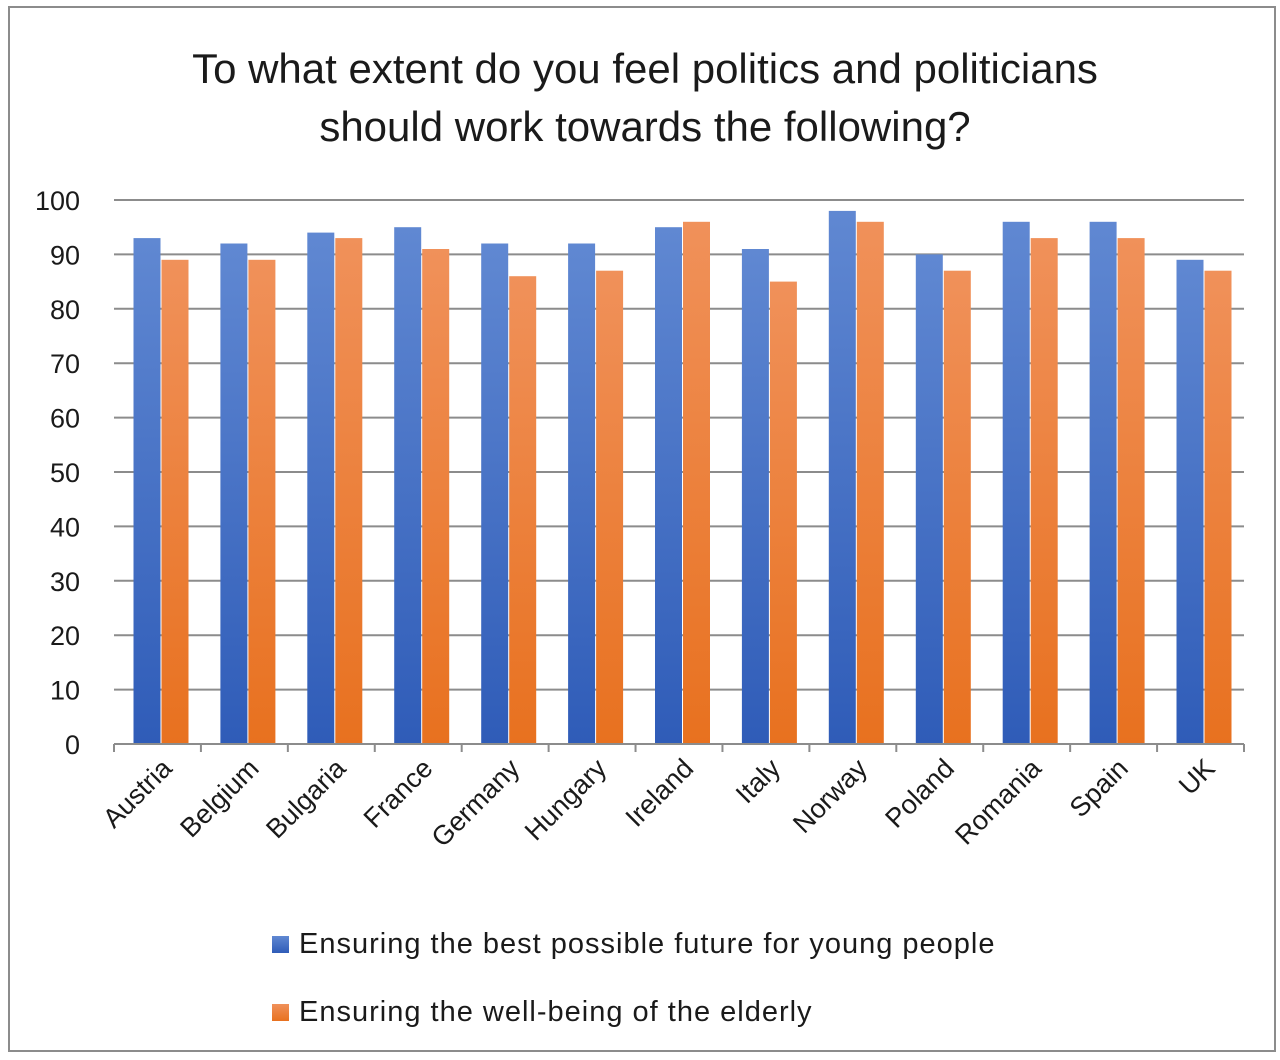 Image resolution: width=1280 pixels, height=1060 pixels. Describe the element at coordinates (65, 582) in the screenshot. I see `y-tick-label-30: 30` at that location.